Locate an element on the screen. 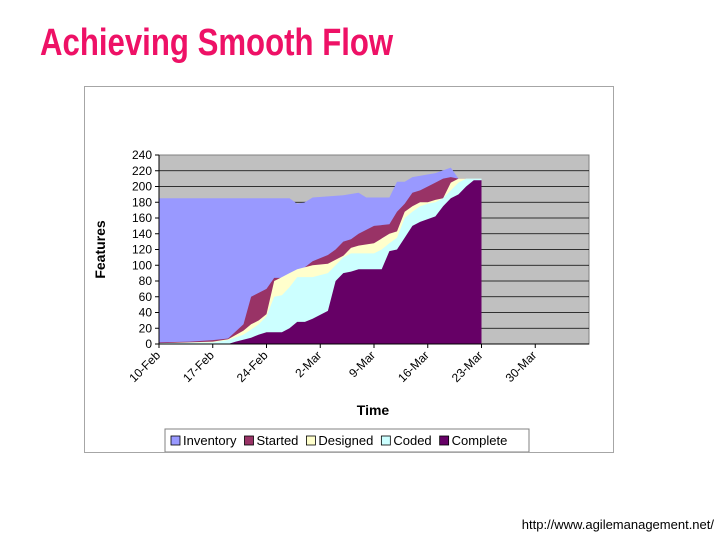 This screenshot has height=540, width=720. y-tick-label: 200 is located at coordinates (142, 187).